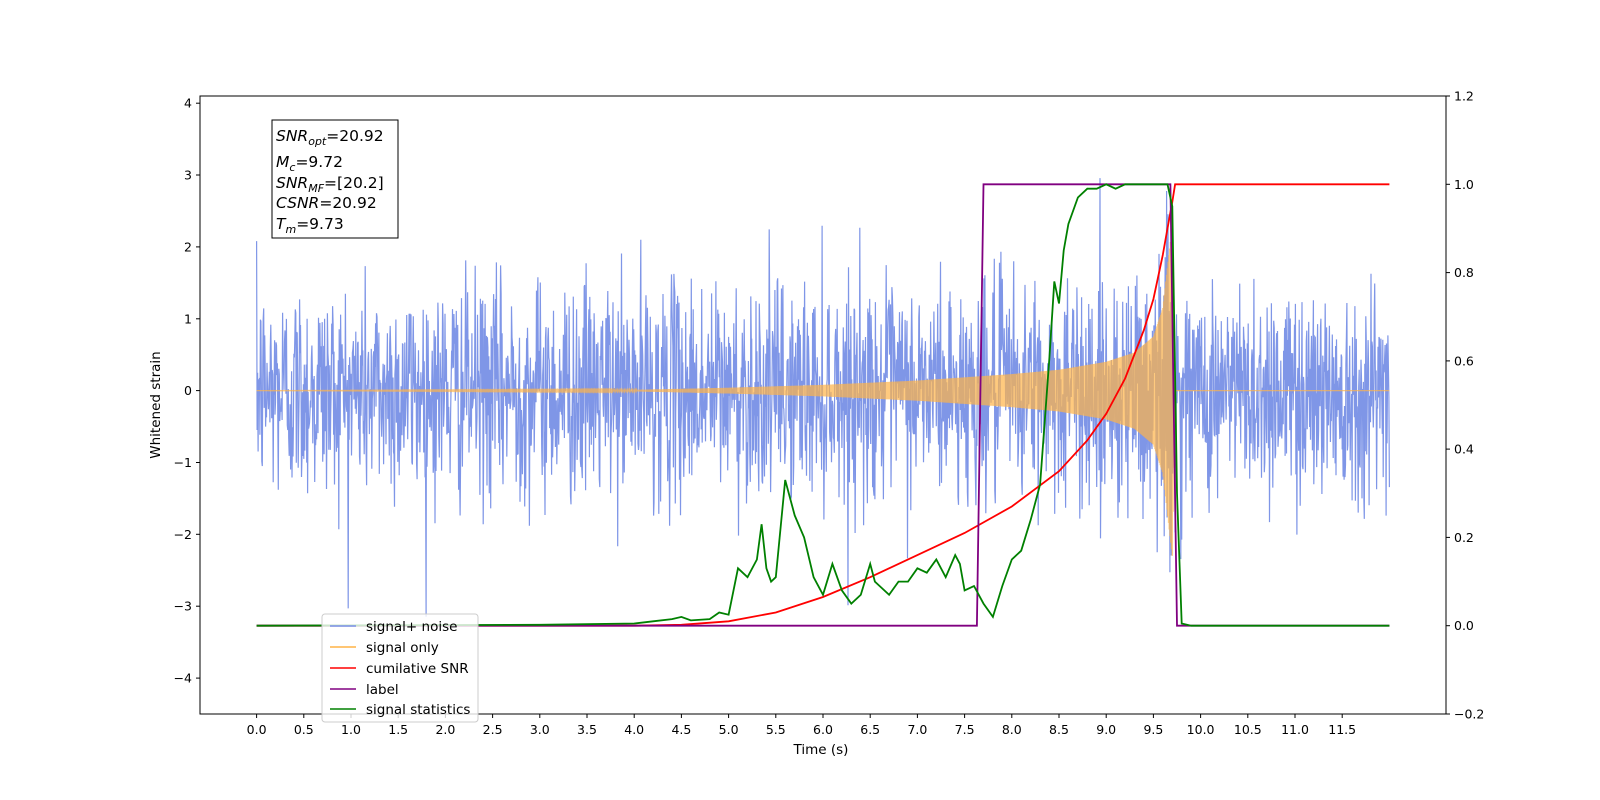  I want to click on legend-label-cumulative-snr: cumilative SNR, so click(417, 669).